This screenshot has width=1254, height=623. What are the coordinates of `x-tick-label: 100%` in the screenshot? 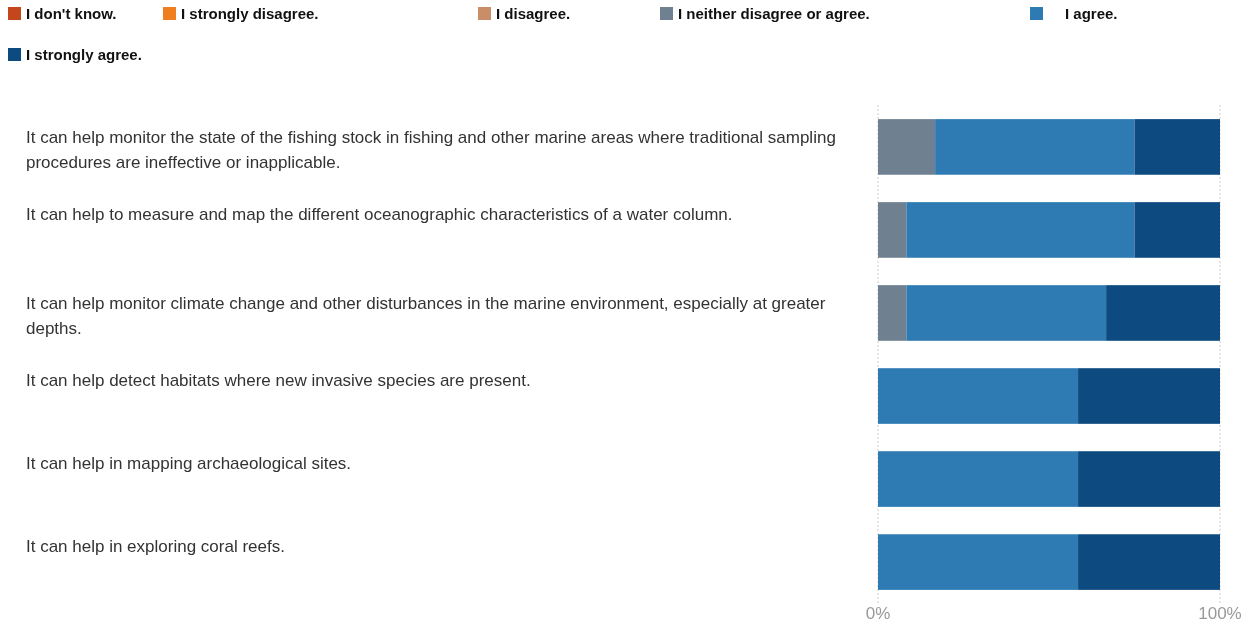 It's located at (1220, 613).